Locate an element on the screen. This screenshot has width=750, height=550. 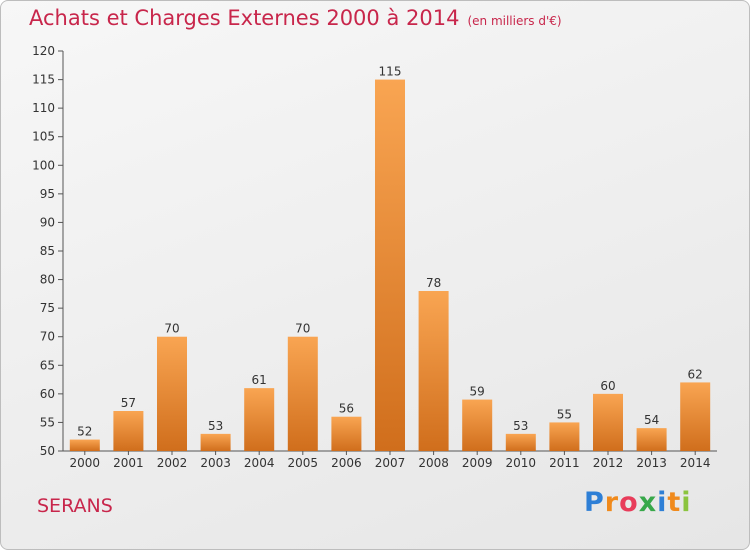
y-tick-label: 65 is located at coordinates (47, 365).